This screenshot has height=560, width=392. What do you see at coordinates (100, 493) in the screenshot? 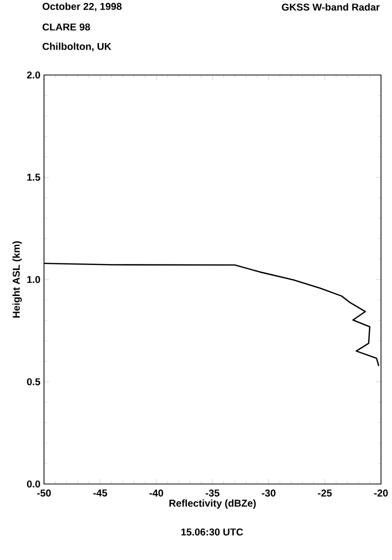
I see `x-tick-label: -45` at bounding box center [100, 493].